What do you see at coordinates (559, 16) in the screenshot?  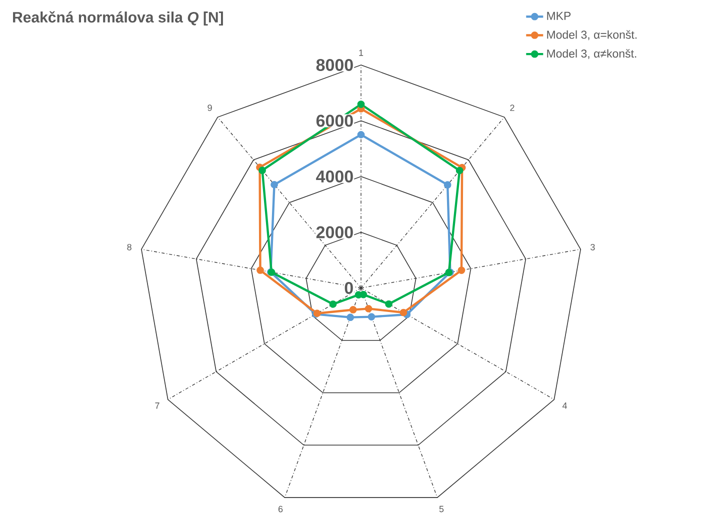 I see `legend-label: MKP` at bounding box center [559, 16].